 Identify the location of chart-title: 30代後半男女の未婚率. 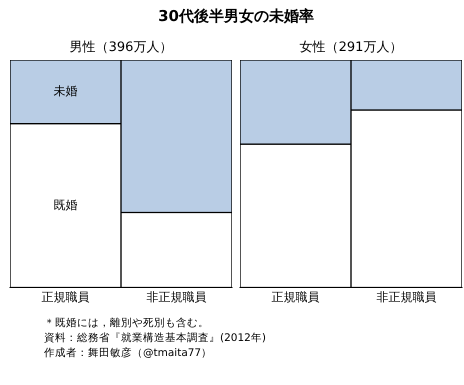
(236, 16).